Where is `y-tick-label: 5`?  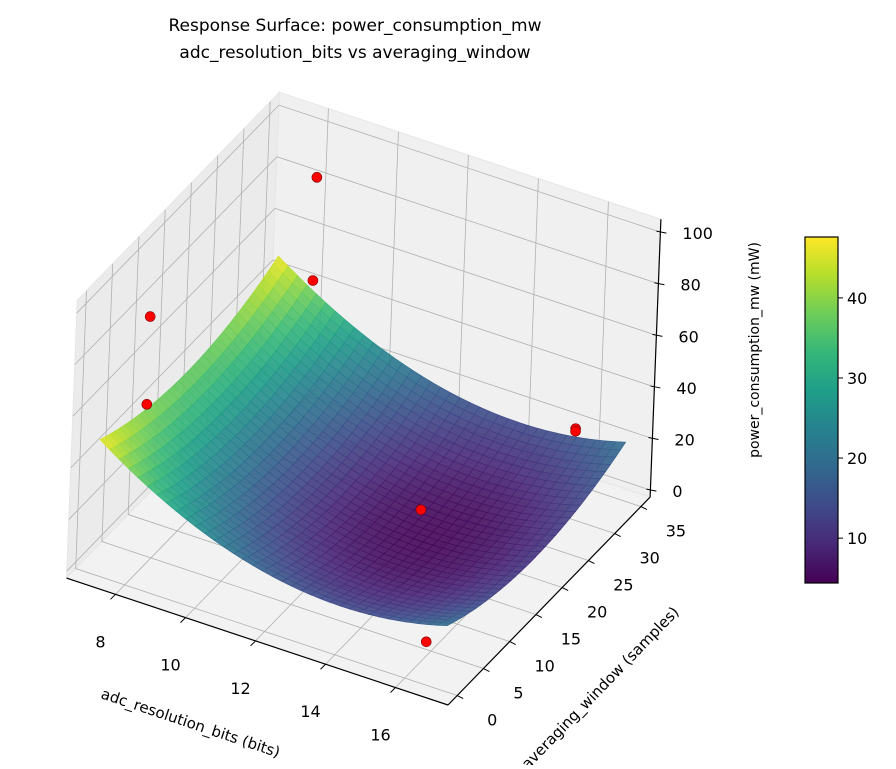 y-tick-label: 5 is located at coordinates (518, 693).